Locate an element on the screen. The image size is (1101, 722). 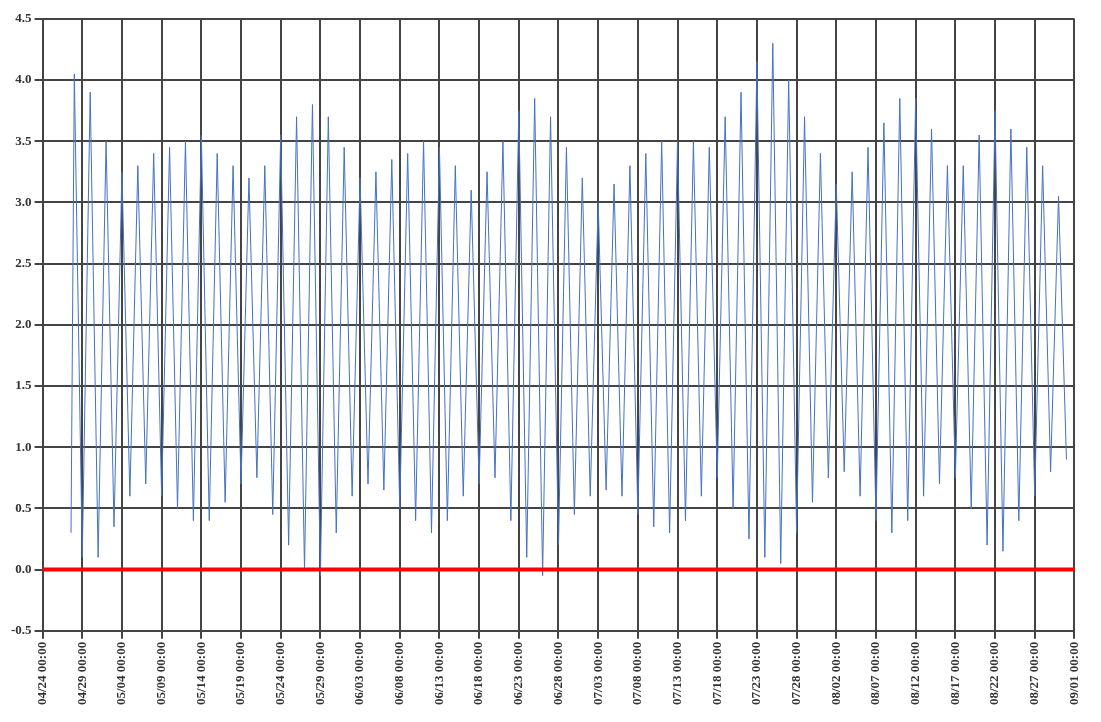
x-tick-label: 07/03 00:00 is located at coordinates (597, 673).